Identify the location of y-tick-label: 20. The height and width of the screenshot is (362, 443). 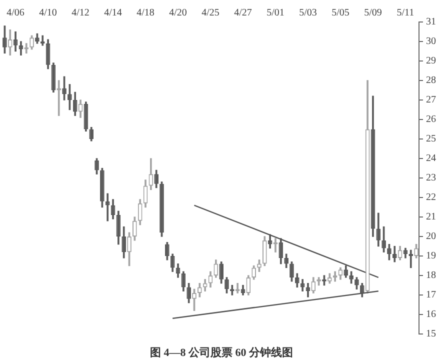
(431, 236).